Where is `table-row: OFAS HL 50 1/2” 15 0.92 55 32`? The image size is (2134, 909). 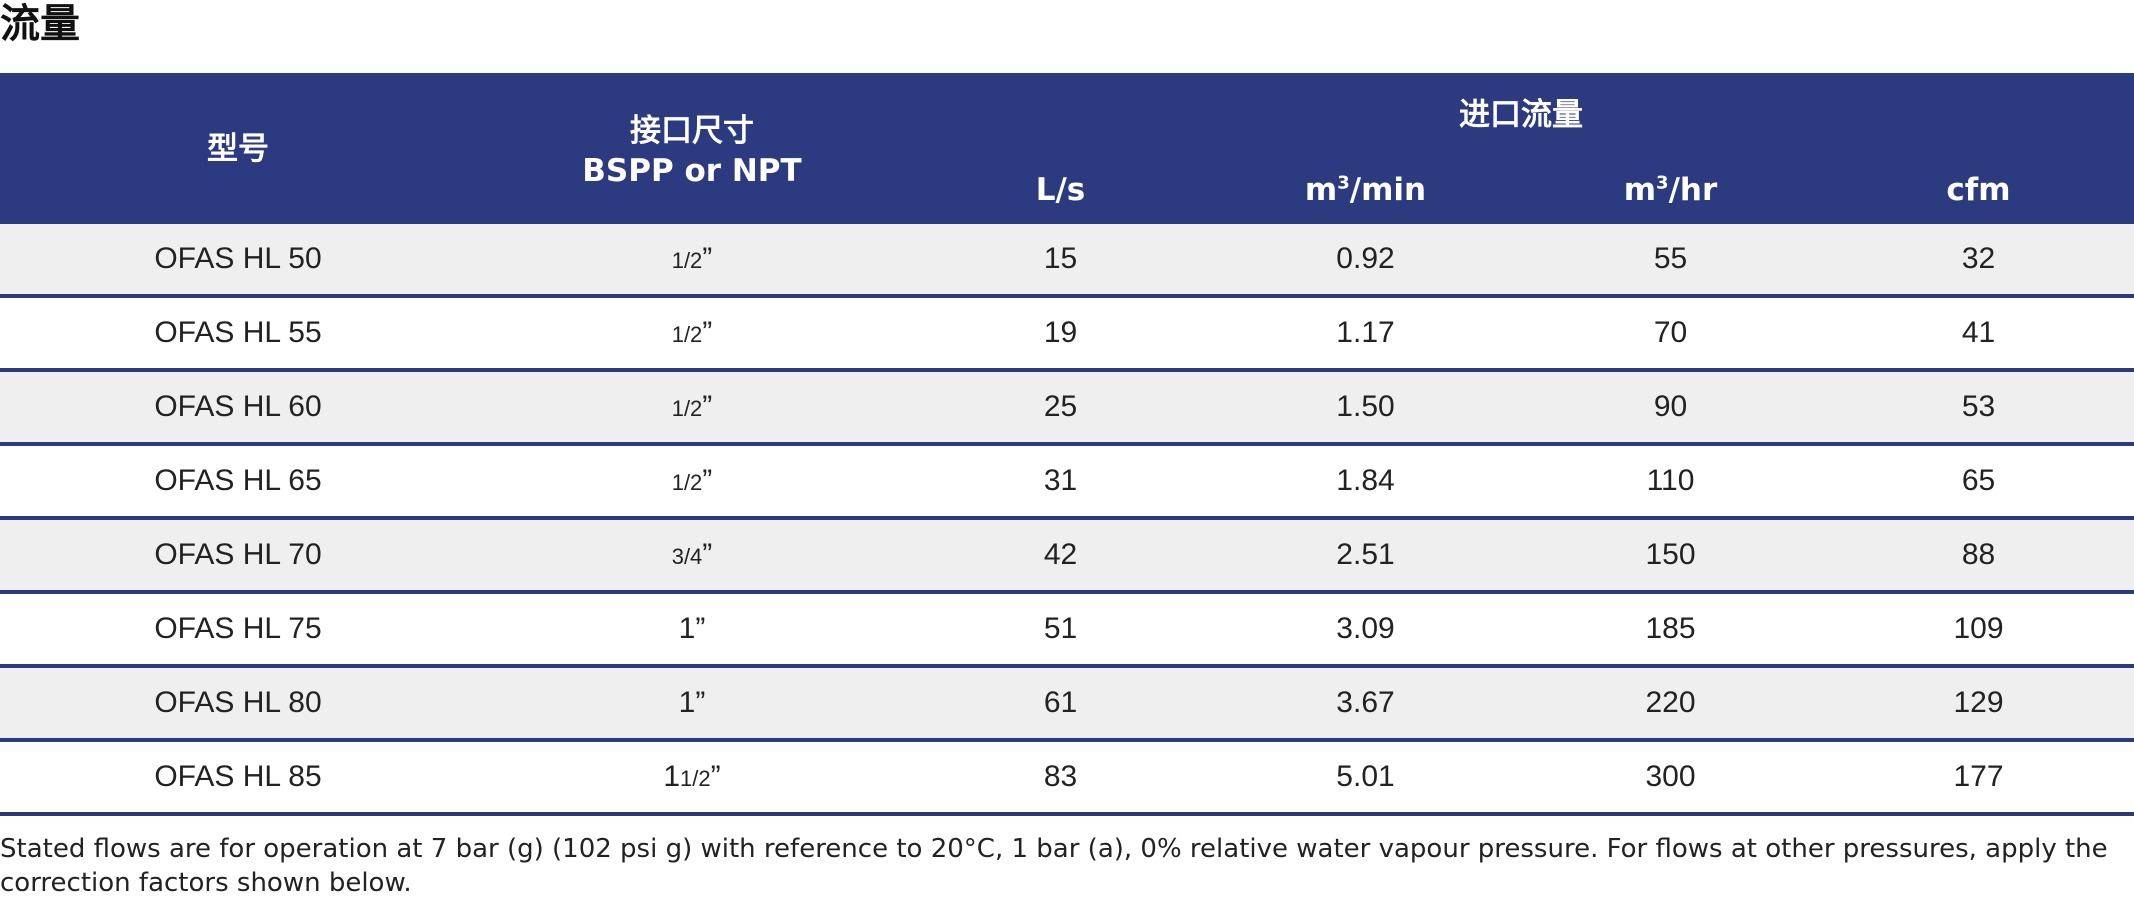
table-row: OFAS HL 50 1/2” 15 0.92 55 32 is located at coordinates (1067, 261).